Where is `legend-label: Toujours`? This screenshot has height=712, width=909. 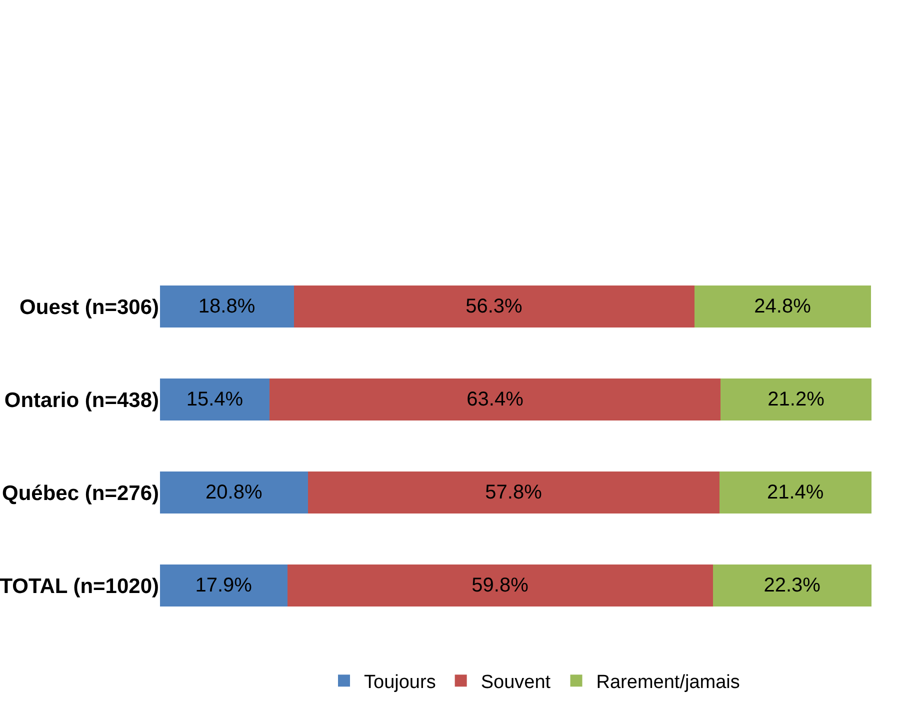
legend-label: Toujours is located at coordinates (400, 683).